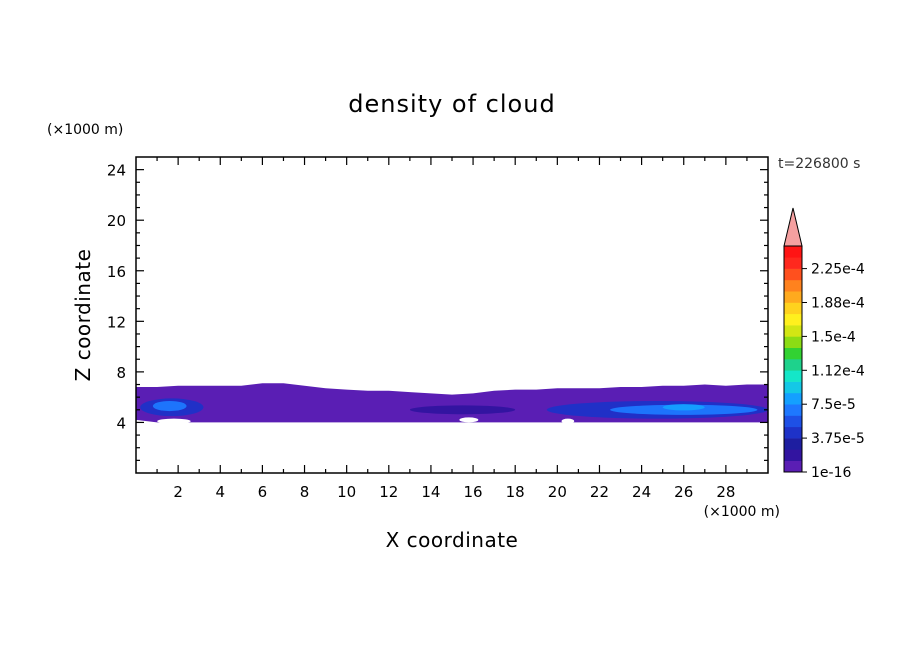 This screenshot has height=654, width=904. Describe the element at coordinates (178, 492) in the screenshot. I see `x-tick-label: 2` at that location.